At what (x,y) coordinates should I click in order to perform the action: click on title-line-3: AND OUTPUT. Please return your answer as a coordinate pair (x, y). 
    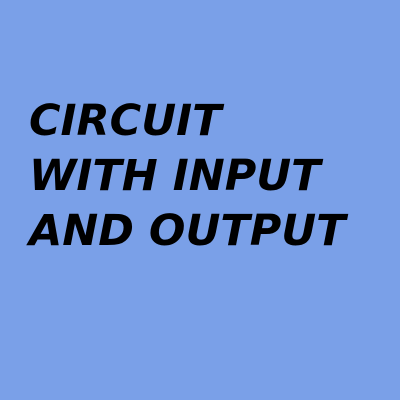
    Looking at the image, I should click on (187, 231).